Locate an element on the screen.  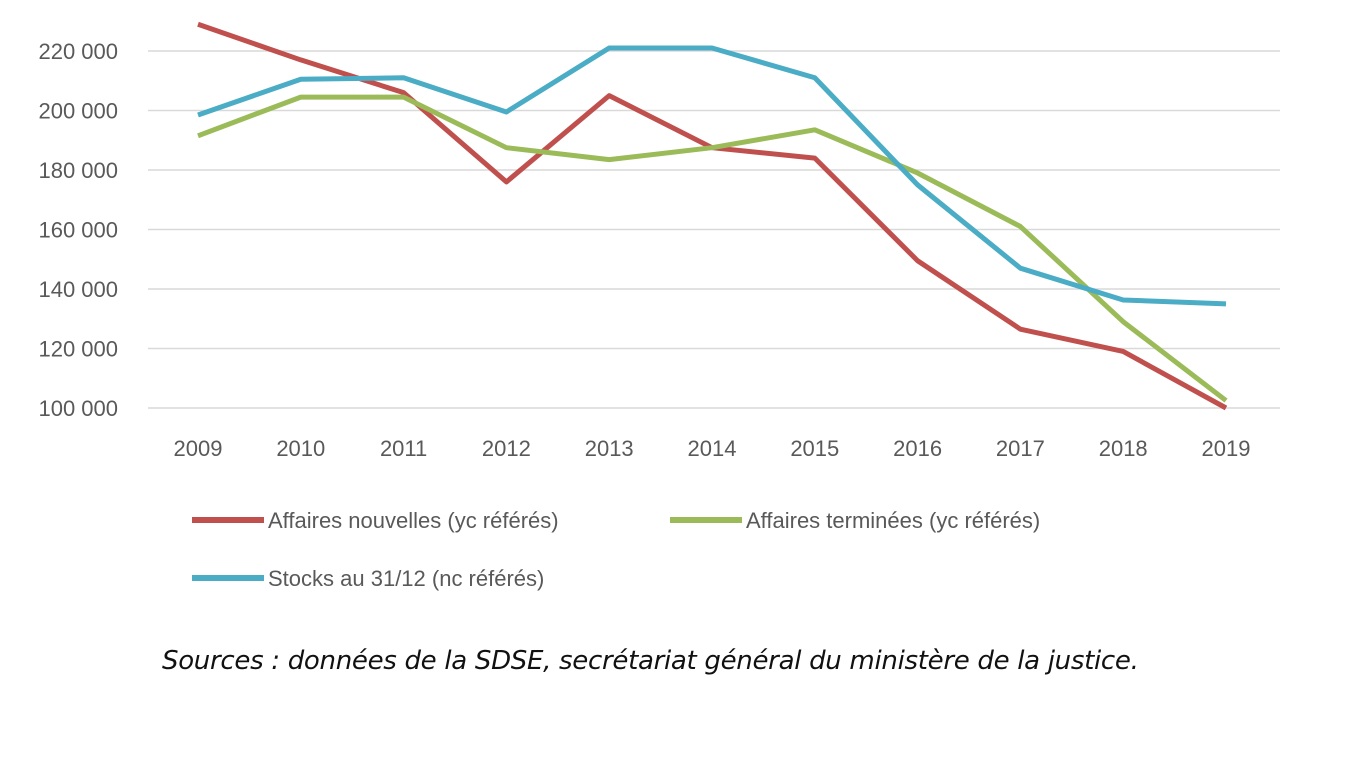
y-tick-label: 140 000 is located at coordinates (78, 289).